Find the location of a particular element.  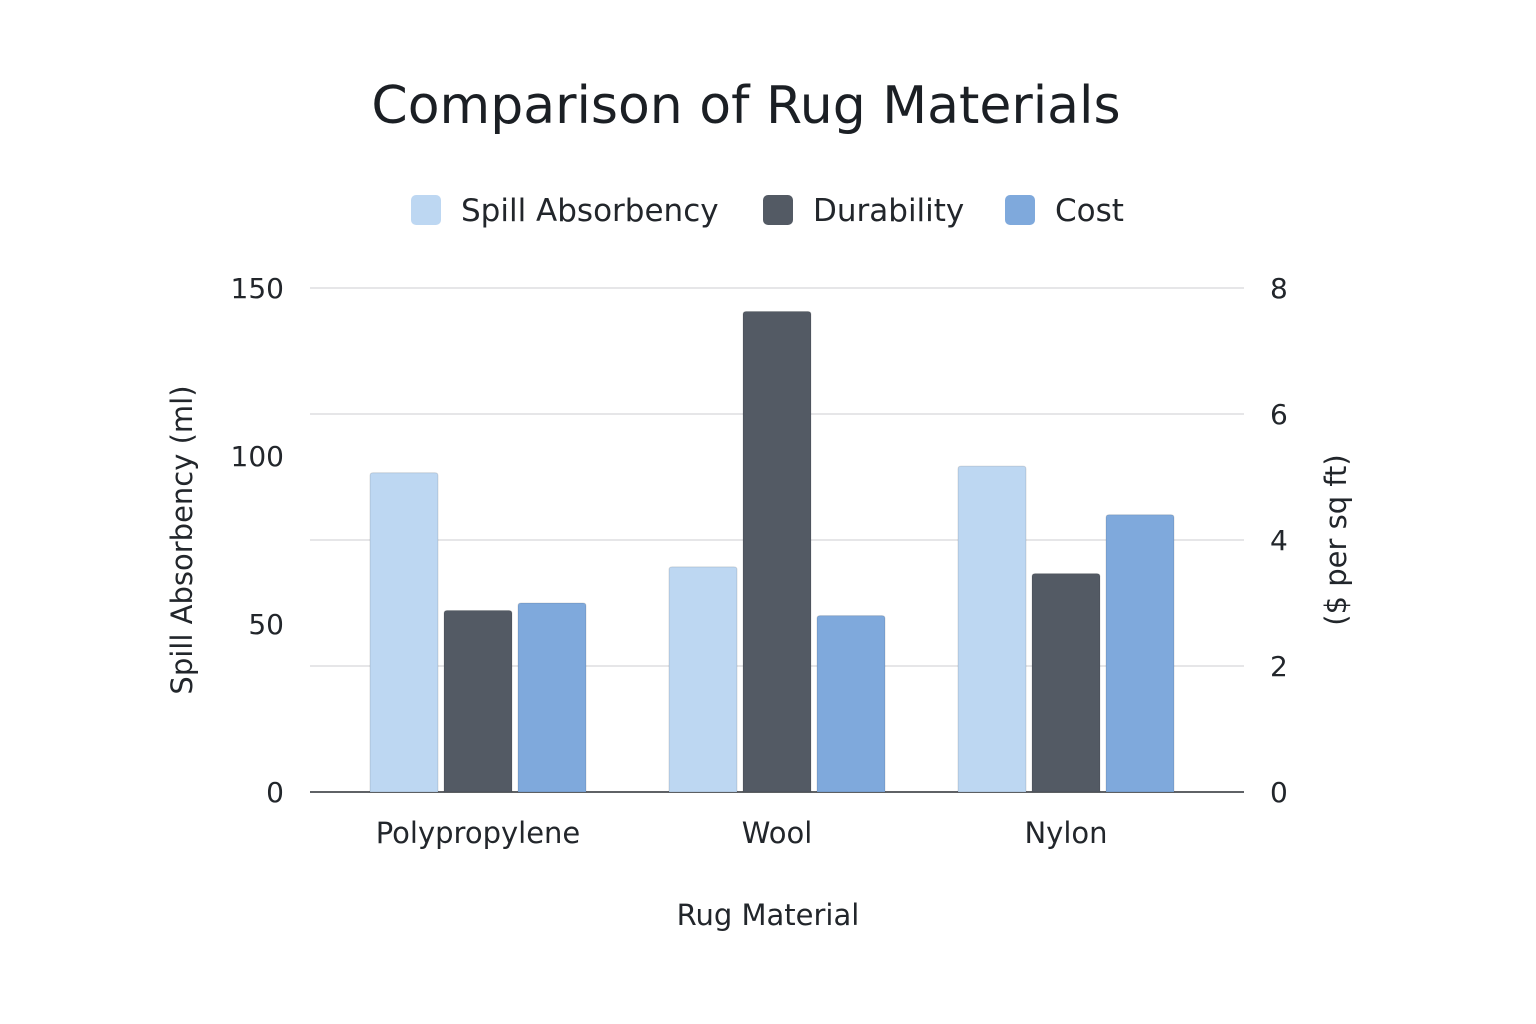

y-tick-label: 0 is located at coordinates (275, 792).